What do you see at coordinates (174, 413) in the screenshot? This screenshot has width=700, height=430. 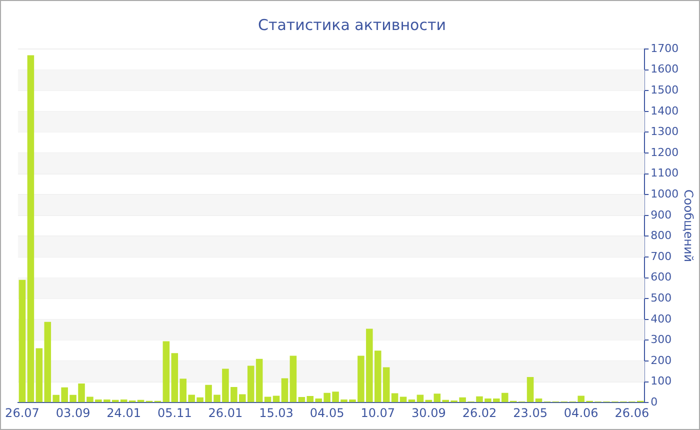 I see `x-tick-label: 05.11` at bounding box center [174, 413].